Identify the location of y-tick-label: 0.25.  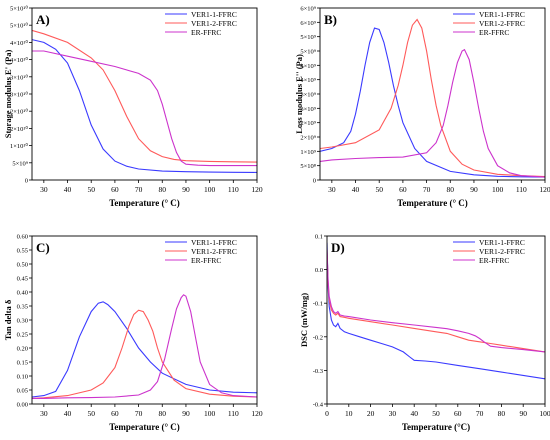
(22, 335).